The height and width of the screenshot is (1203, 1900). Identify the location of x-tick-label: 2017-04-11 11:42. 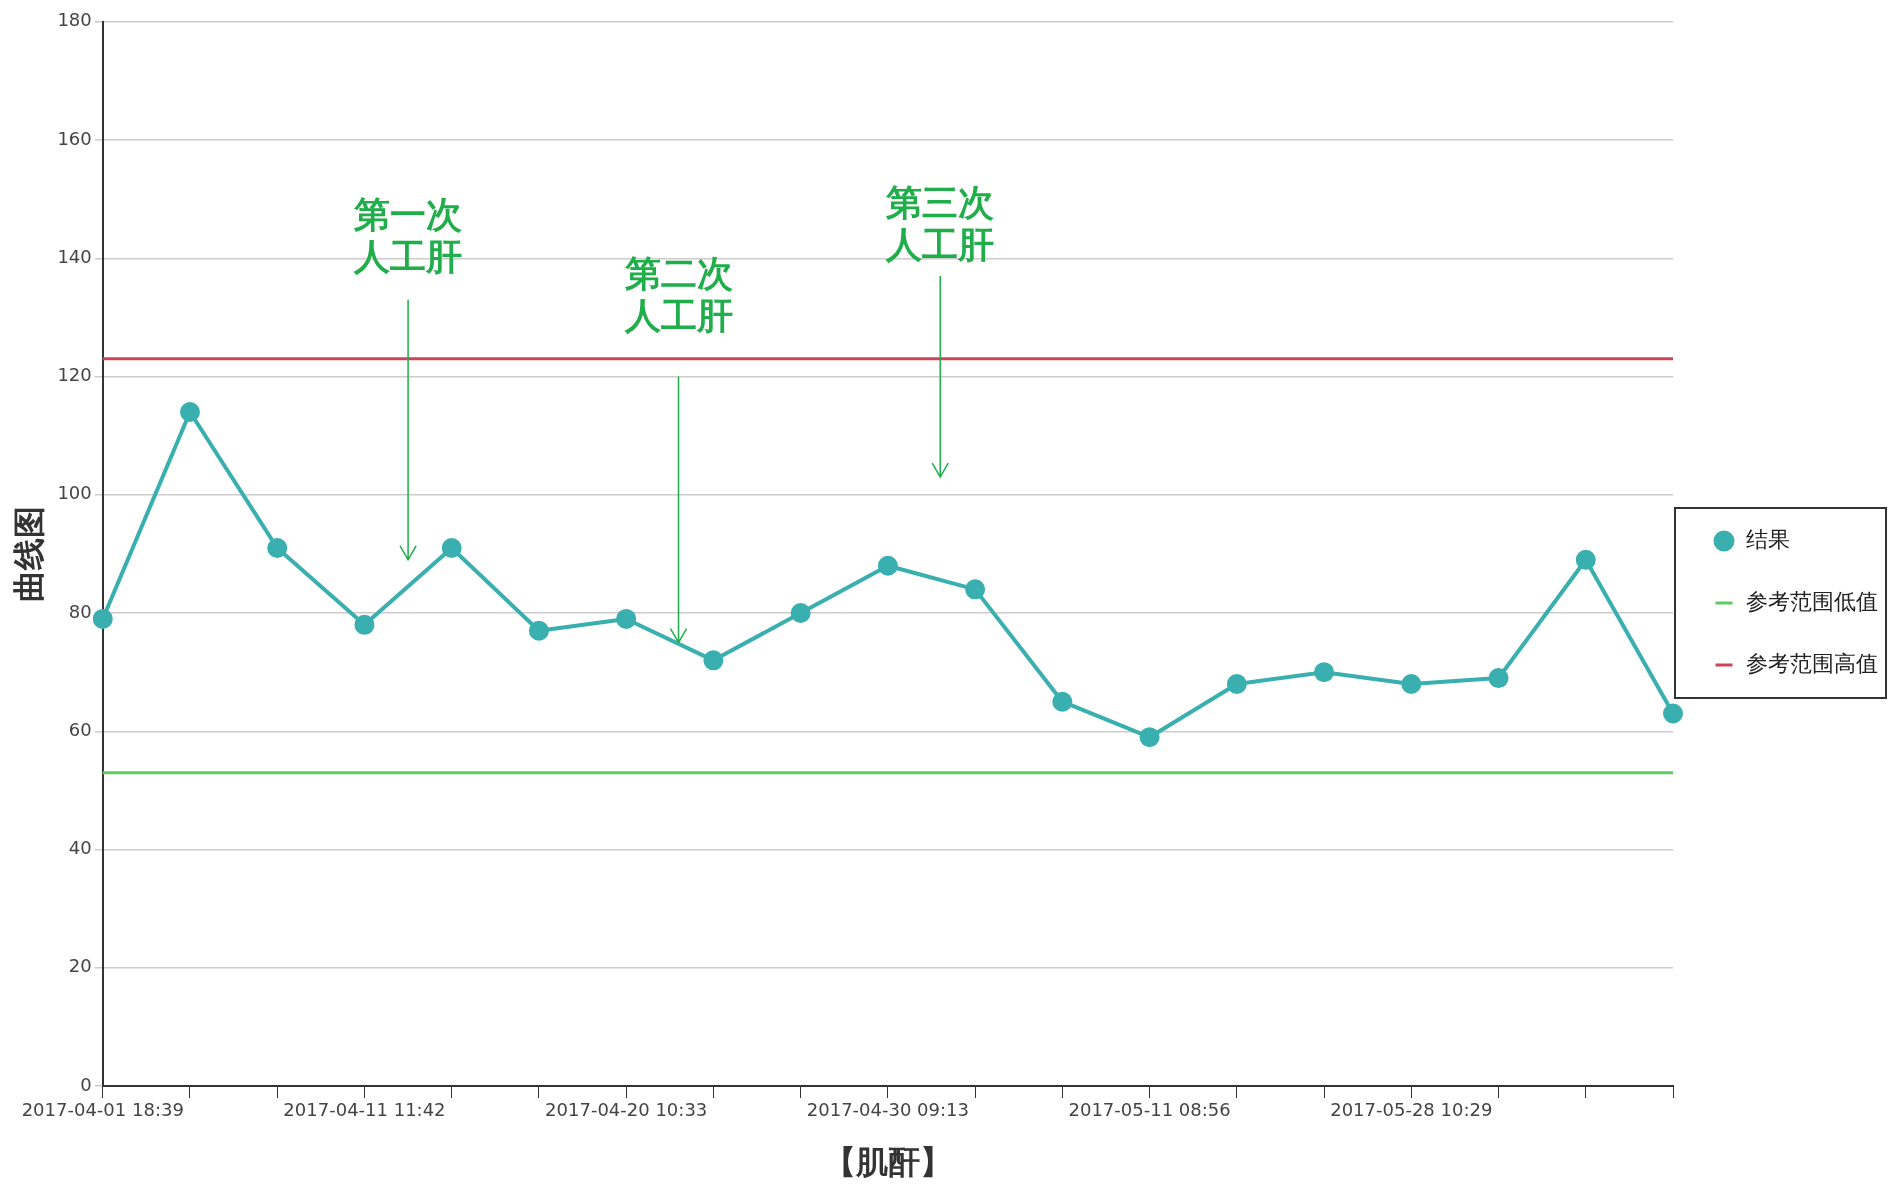
(364, 1110).